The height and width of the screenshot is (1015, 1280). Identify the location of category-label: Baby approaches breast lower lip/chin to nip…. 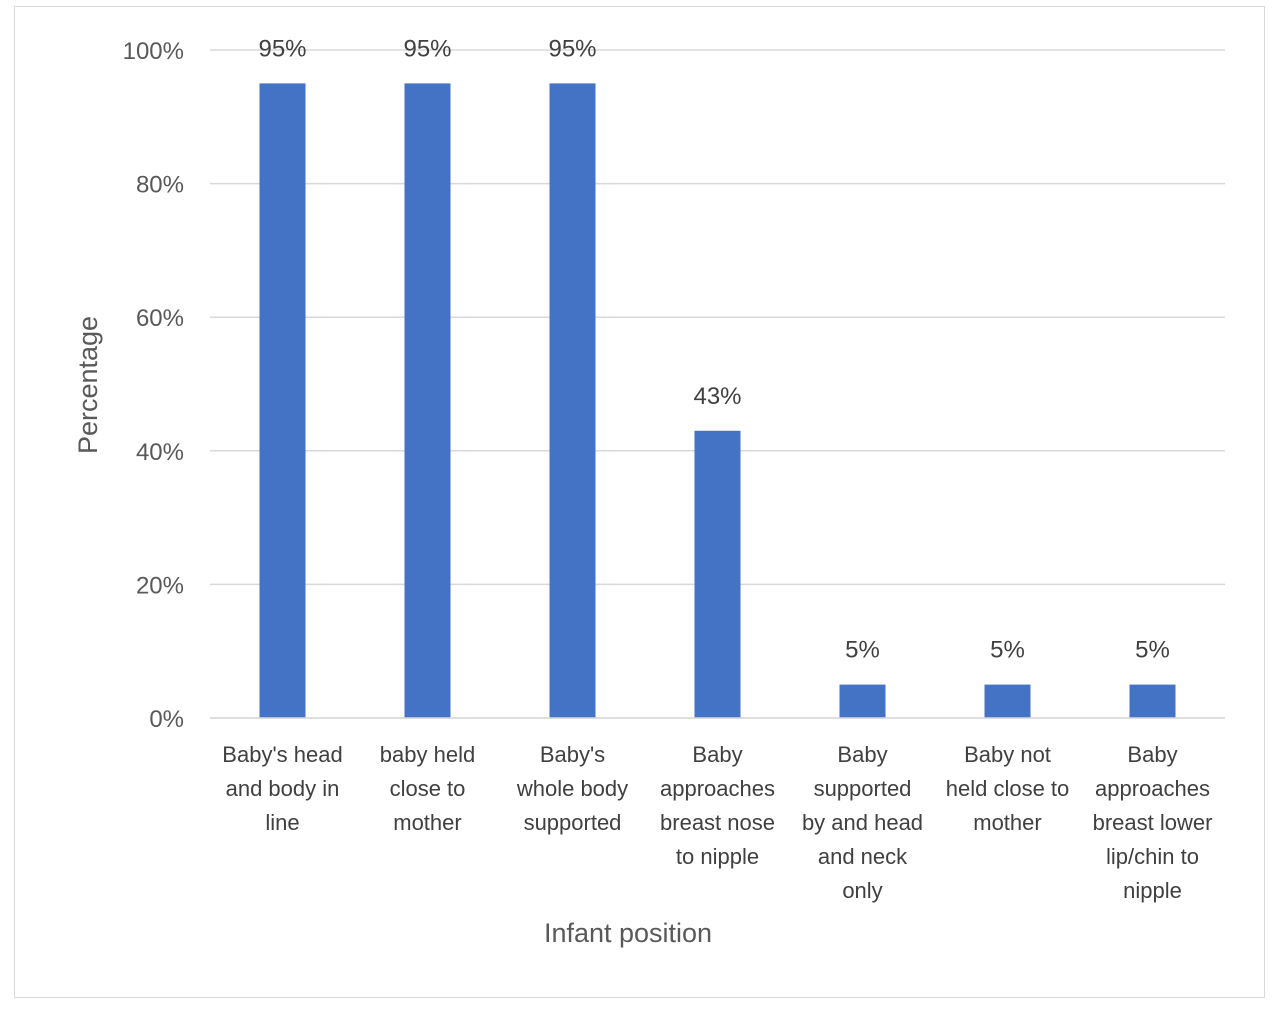
(1153, 822).